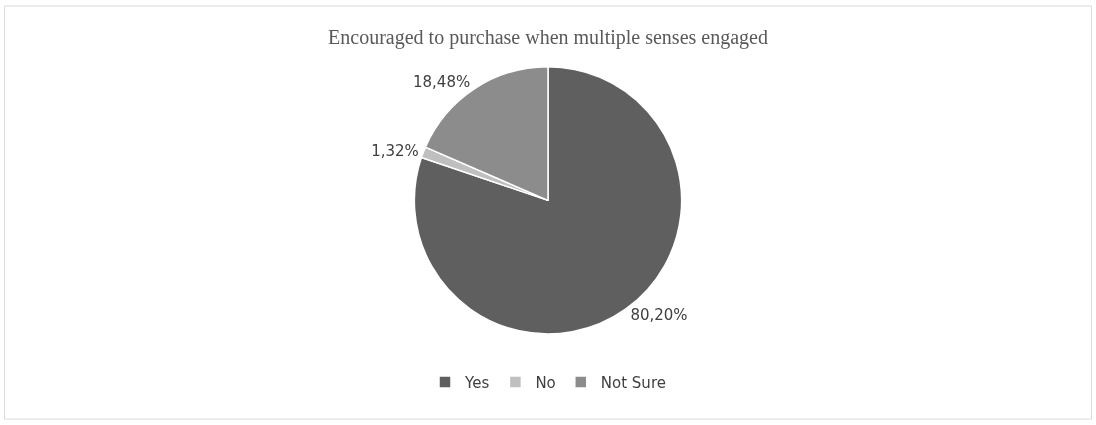 The image size is (1096, 425). Describe the element at coordinates (548, 37) in the screenshot. I see `chart-title: Encouraged to purchase when multiple senses engaged` at that location.